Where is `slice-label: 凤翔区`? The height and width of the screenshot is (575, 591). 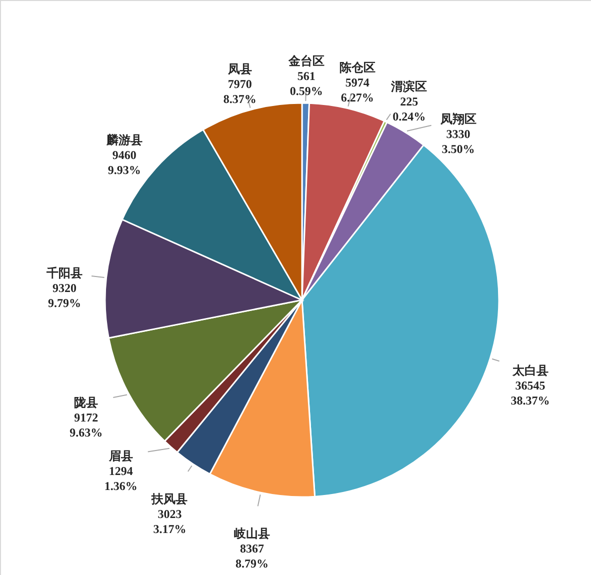 slice-label: 凤翔区 is located at coordinates (457, 119).